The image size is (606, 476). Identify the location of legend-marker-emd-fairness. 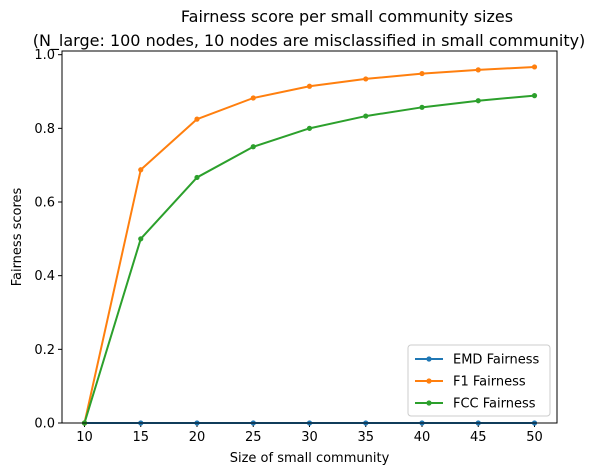
(429, 359).